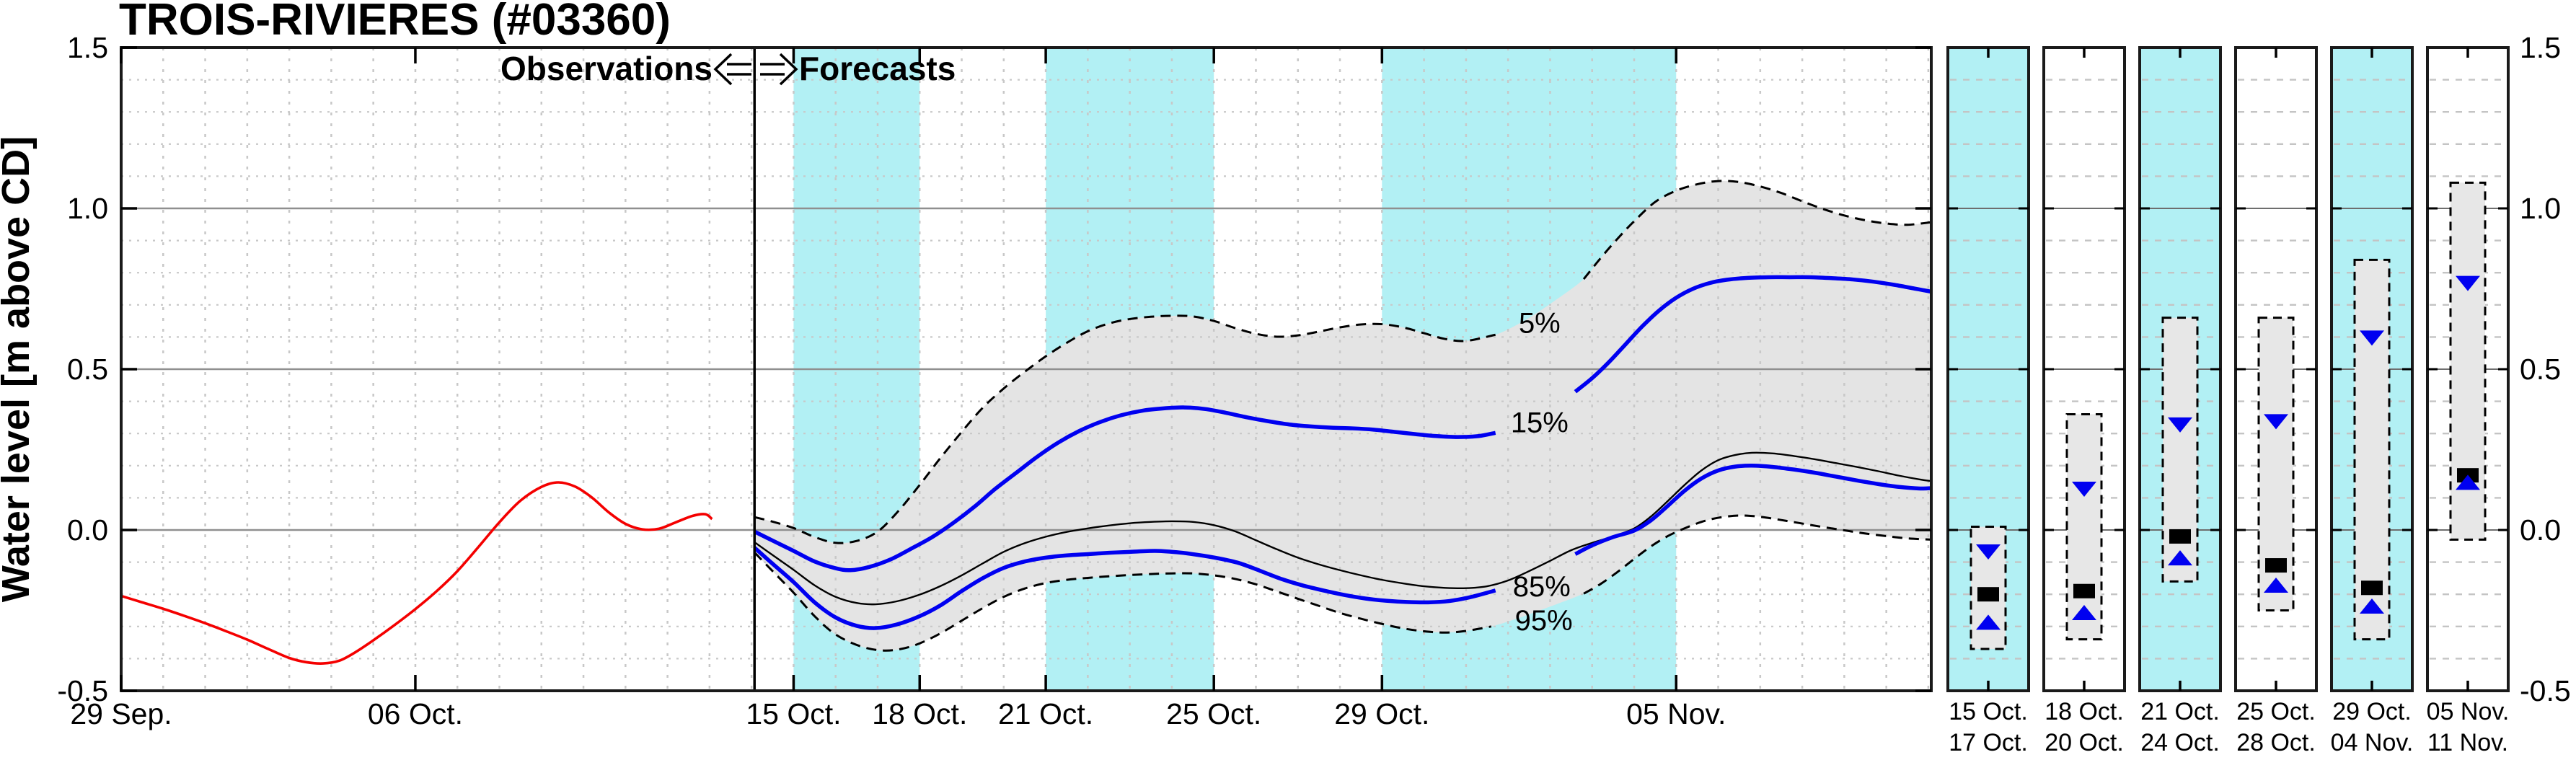 This screenshot has width=2576, height=760. I want to click on y-tick-label-right: 1.0, so click(2540, 208).